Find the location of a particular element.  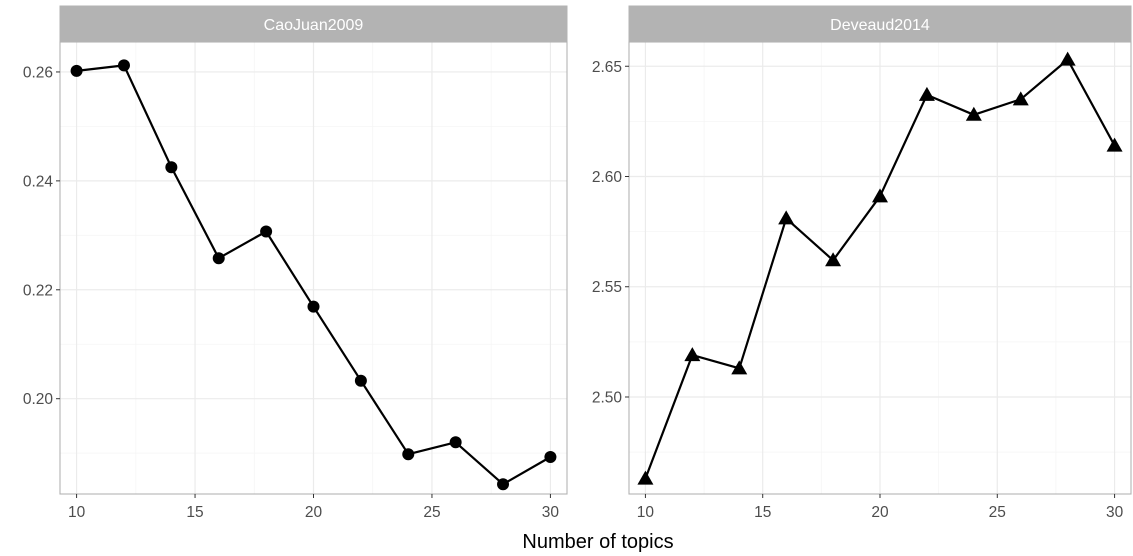

facet-strip-label: Deveaud2014 is located at coordinates (880, 25).